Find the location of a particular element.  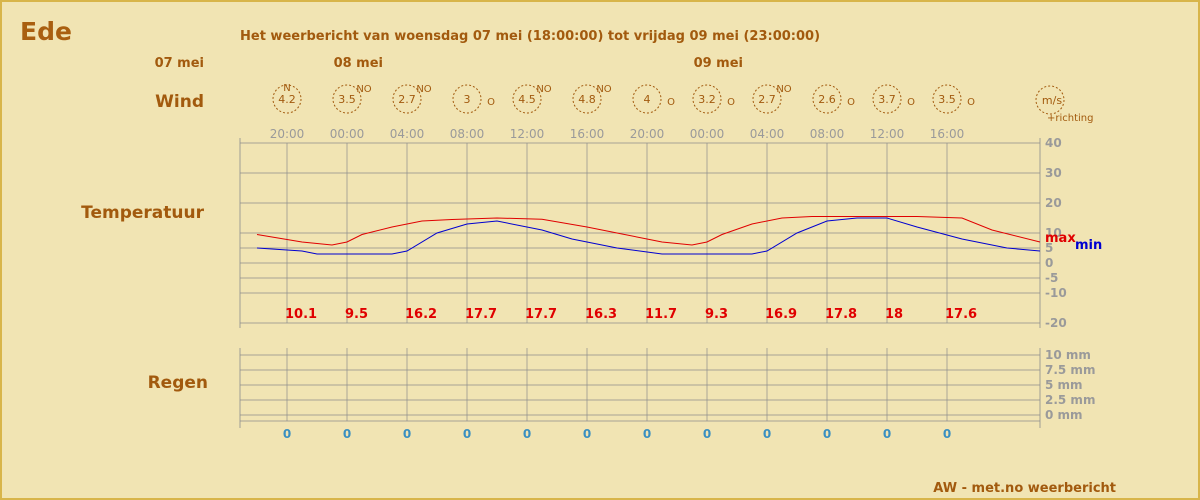

rain-y-axis: 10 mm7.5 mm5 mm2.5 mm0 mm is located at coordinates (1070, 385).